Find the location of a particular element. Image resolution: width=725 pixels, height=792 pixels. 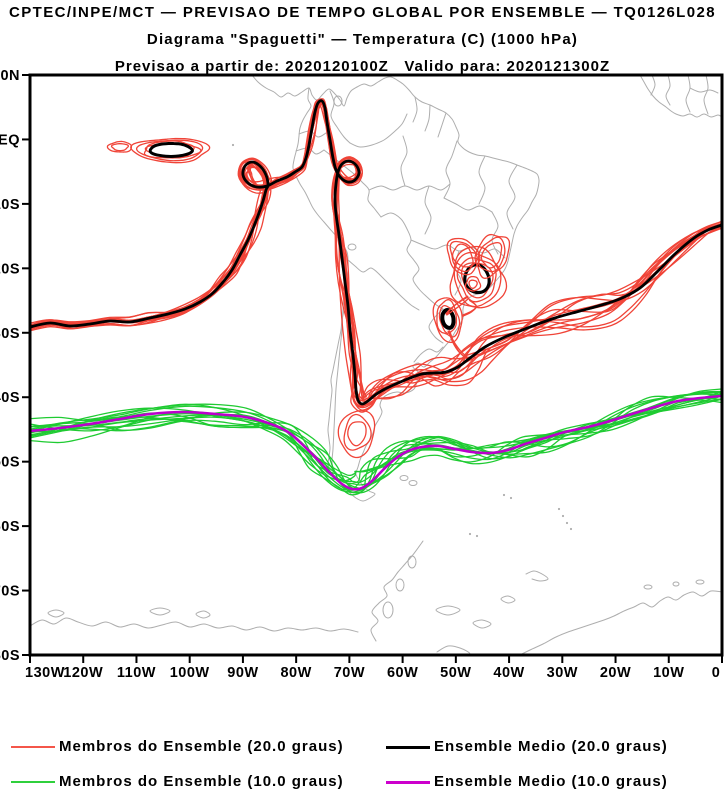

y-tick-label: 40S is located at coordinates (10, 398).